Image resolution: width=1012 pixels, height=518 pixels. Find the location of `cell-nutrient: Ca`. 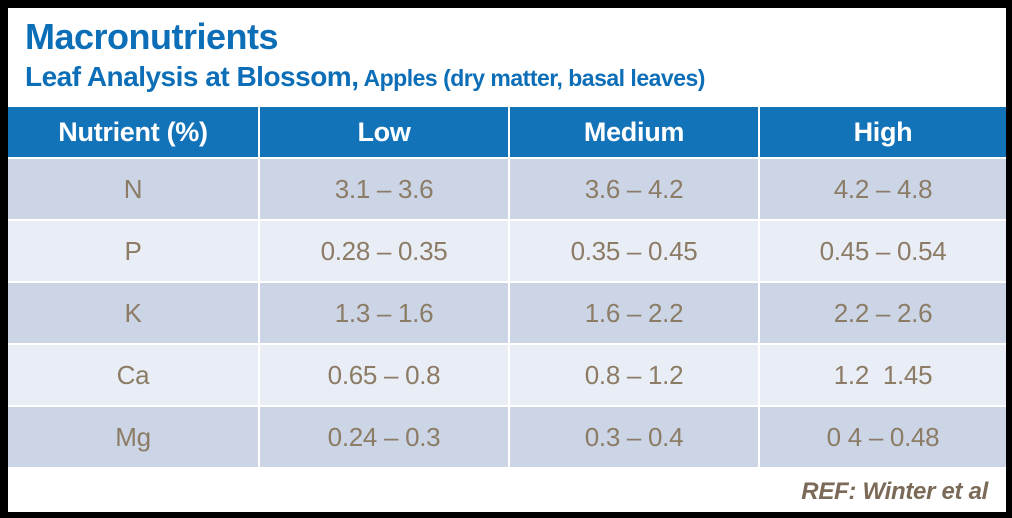

cell-nutrient: Ca is located at coordinates (133, 375).